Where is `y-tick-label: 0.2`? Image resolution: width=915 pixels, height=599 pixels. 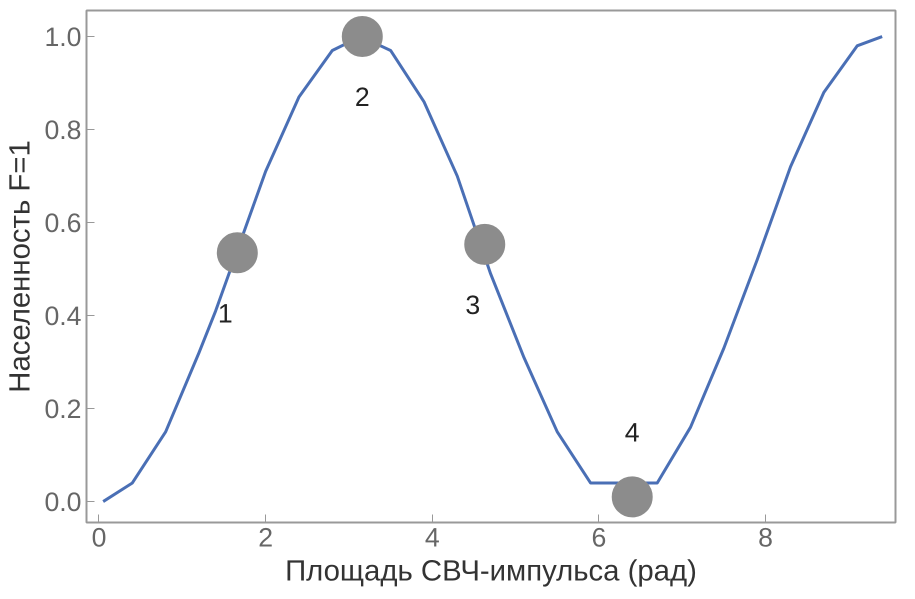 y-tick-label: 0.2 is located at coordinates (63, 409).